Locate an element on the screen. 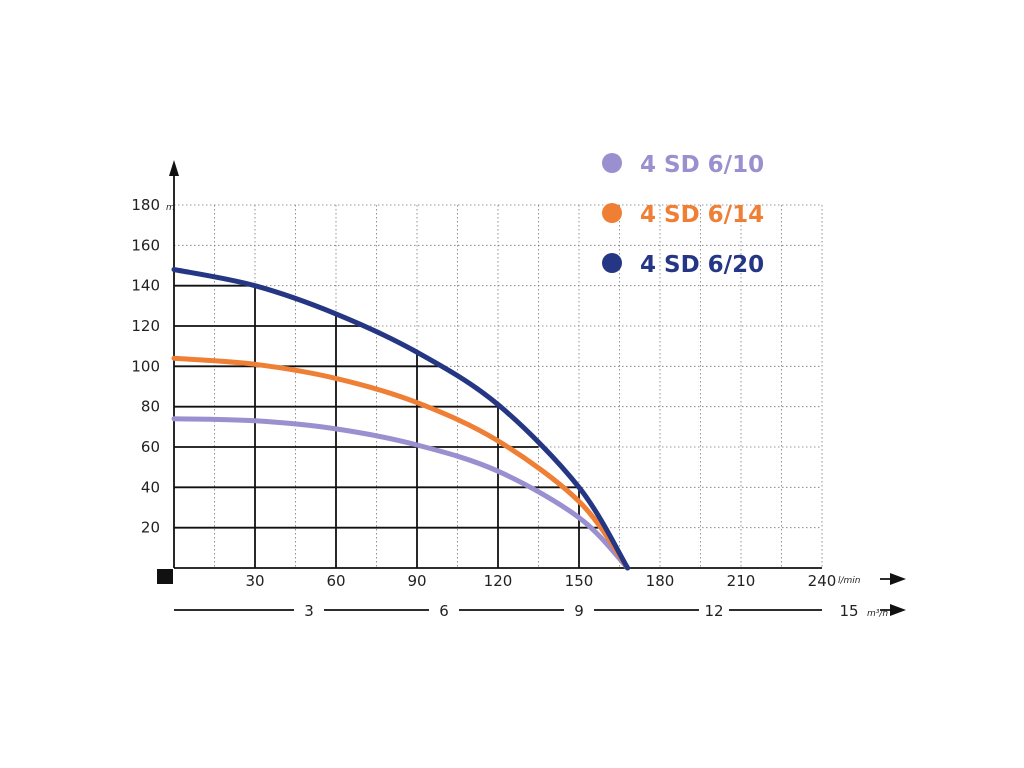  legend-label-3: 4 SD 6/20 is located at coordinates (702, 265).